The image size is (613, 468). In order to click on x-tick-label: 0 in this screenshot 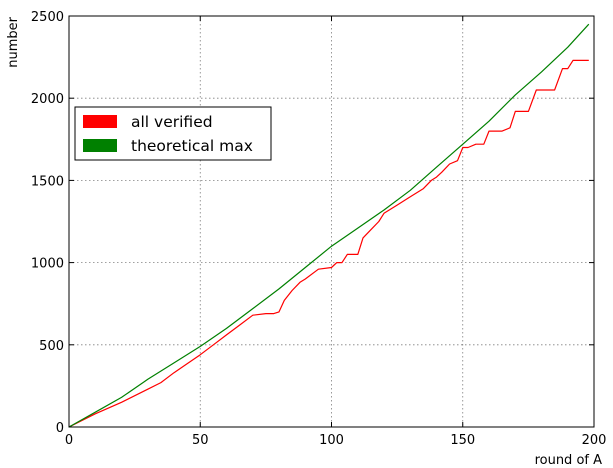, I will do `click(69, 440)`.